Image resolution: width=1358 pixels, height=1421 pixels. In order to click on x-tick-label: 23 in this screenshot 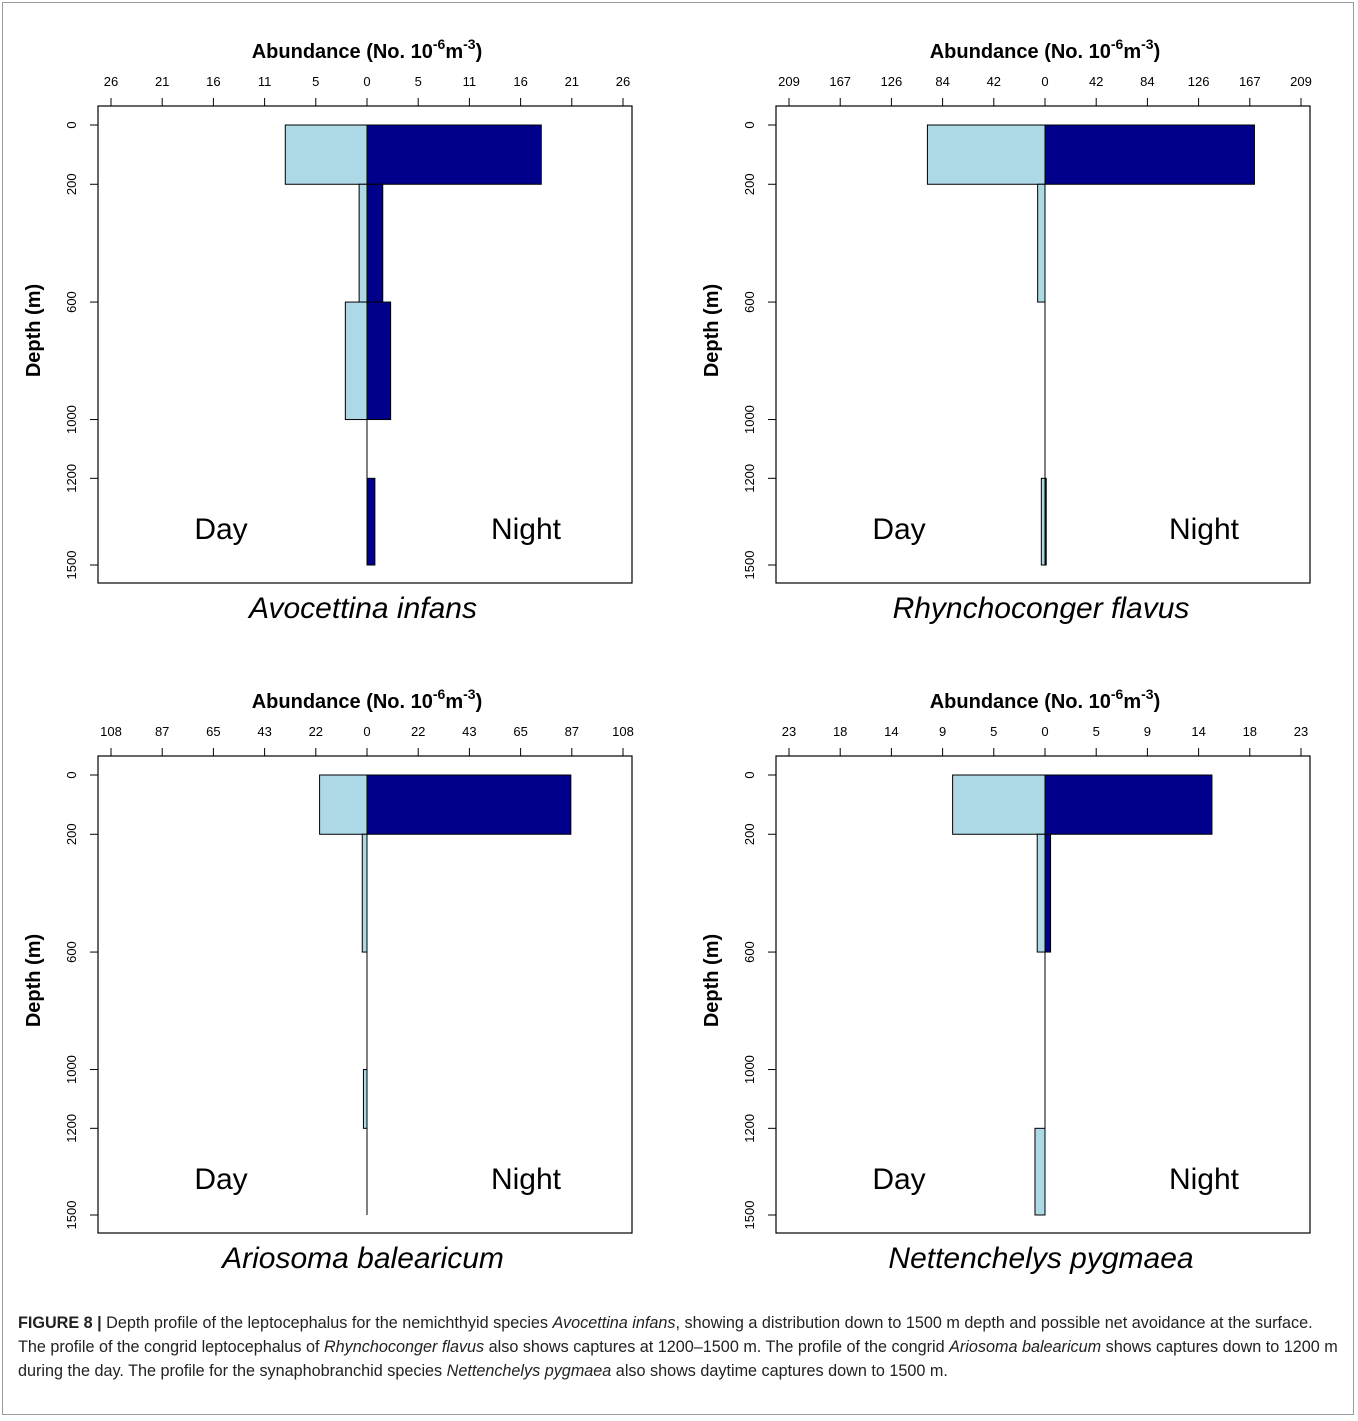, I will do `click(1301, 731)`.